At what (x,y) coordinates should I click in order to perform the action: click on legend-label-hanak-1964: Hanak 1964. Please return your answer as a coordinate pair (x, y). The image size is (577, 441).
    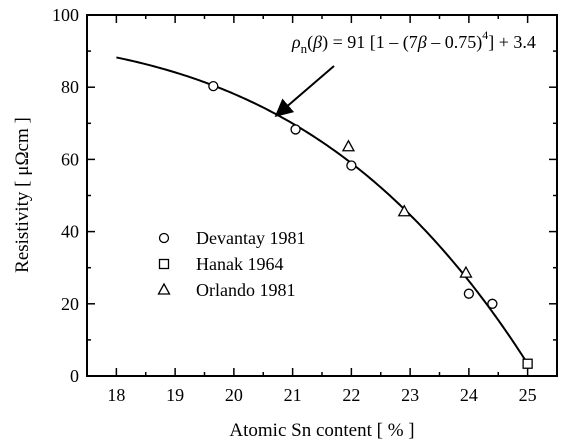
    Looking at the image, I should click on (239, 264).